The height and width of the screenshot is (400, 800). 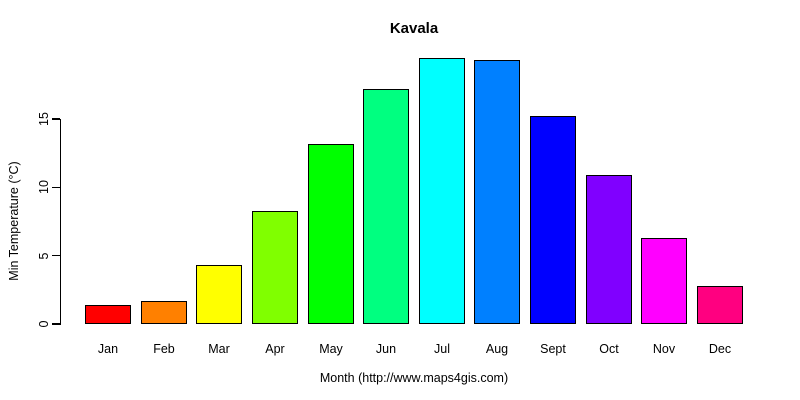 What do you see at coordinates (609, 249) in the screenshot?
I see `bar-oct` at bounding box center [609, 249].